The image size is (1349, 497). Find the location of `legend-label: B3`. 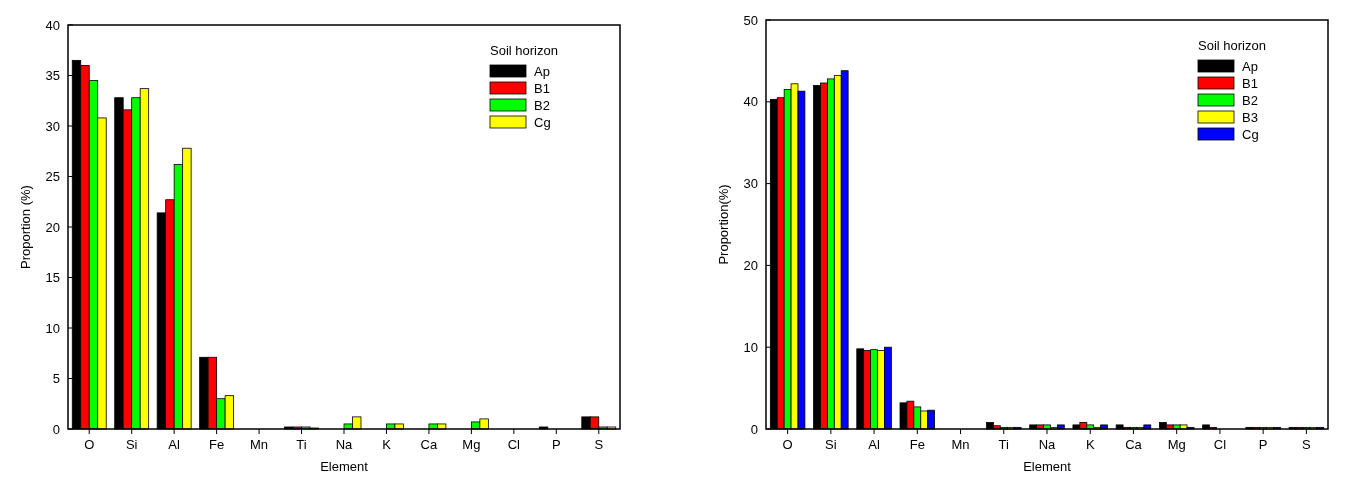

legend-label: B3 is located at coordinates (1250, 117).